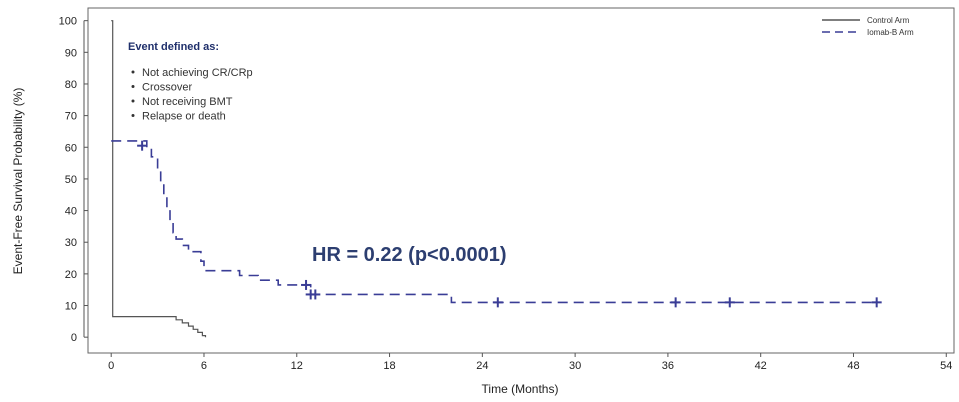 The height and width of the screenshot is (402, 959). What do you see at coordinates (853, 366) in the screenshot?
I see `x-tick-label: 48` at bounding box center [853, 366].